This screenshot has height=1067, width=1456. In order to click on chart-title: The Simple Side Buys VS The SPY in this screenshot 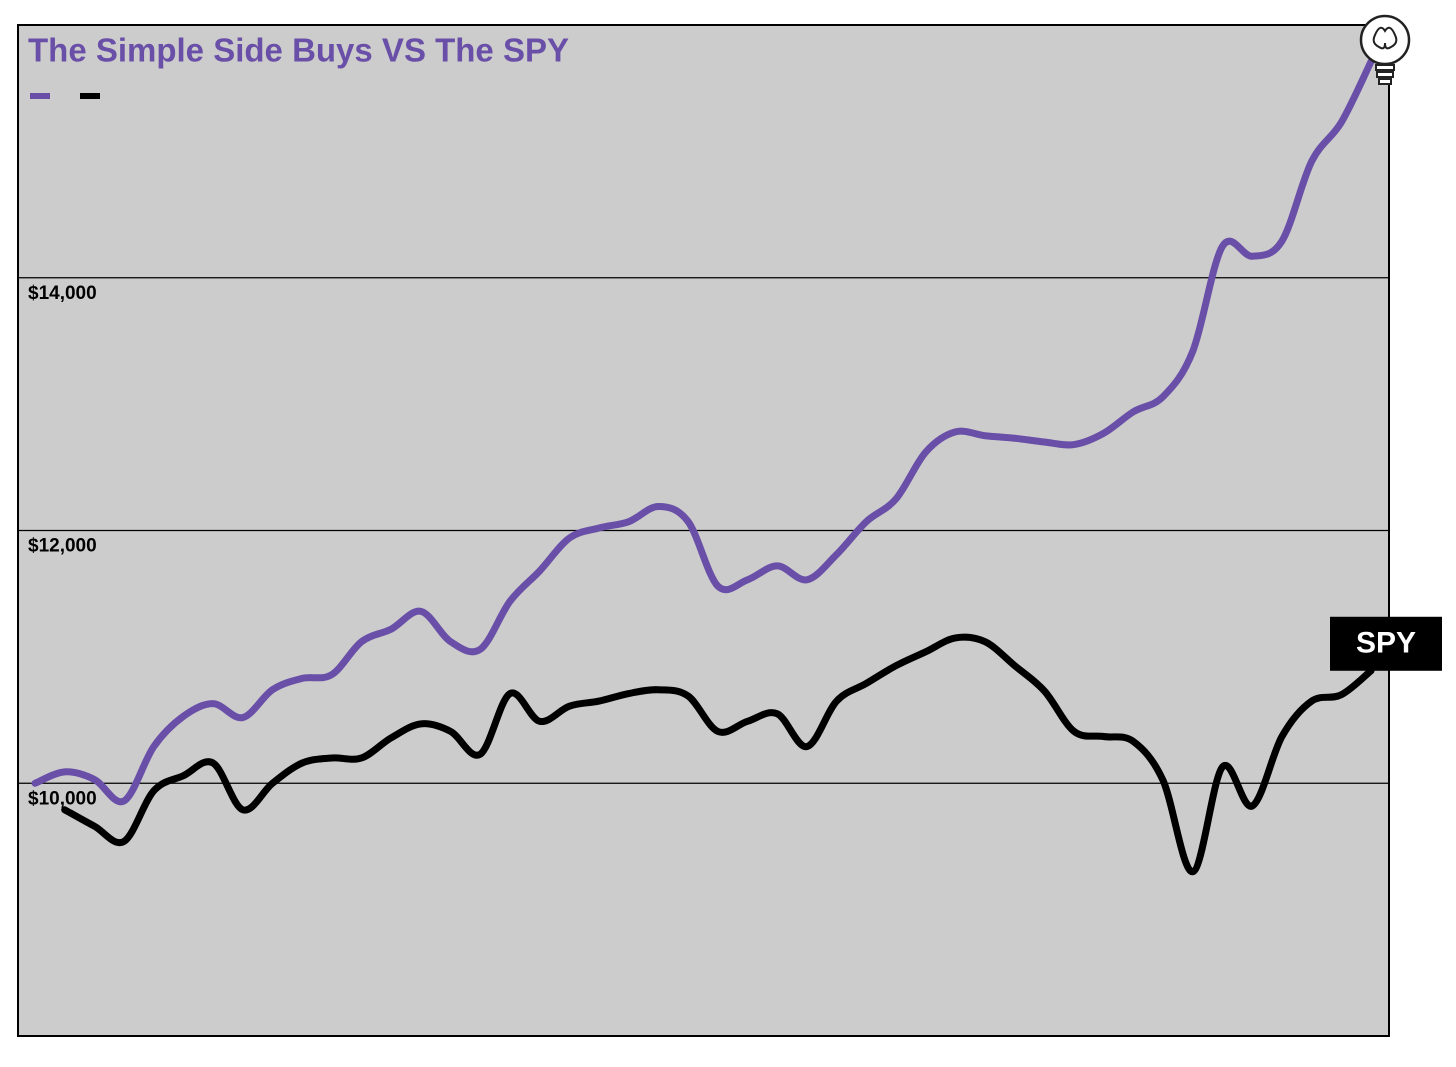, I will do `click(298, 50)`.